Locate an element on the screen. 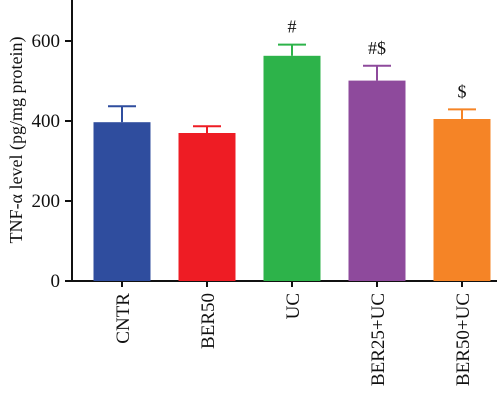  bar-ber50-uc is located at coordinates (462, 200).